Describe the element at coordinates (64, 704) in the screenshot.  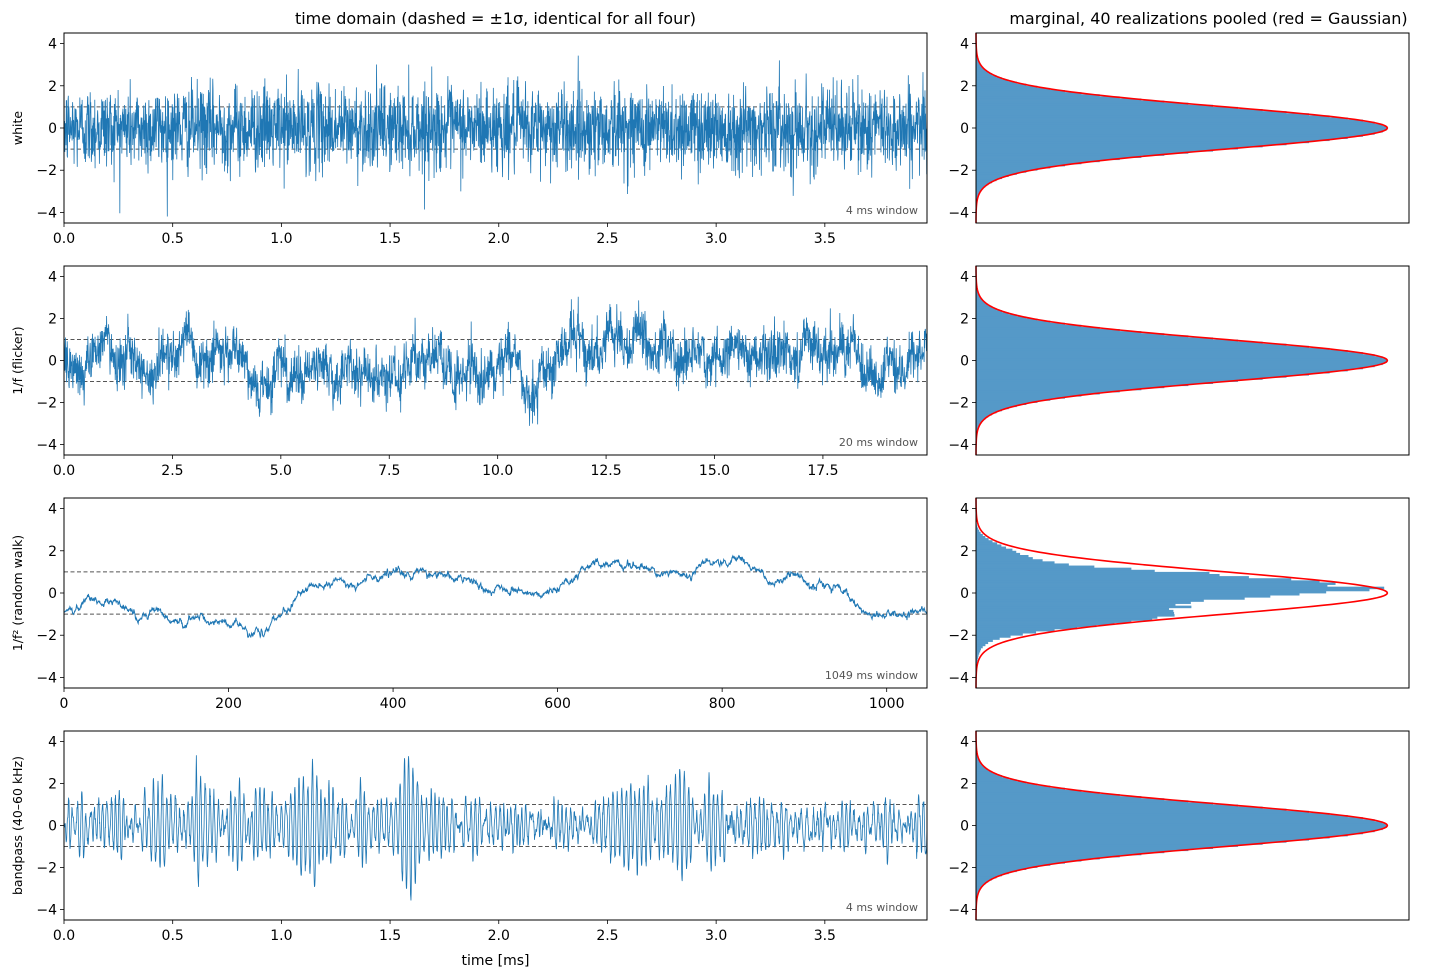
I see `x-tick-label: 0` at that location.